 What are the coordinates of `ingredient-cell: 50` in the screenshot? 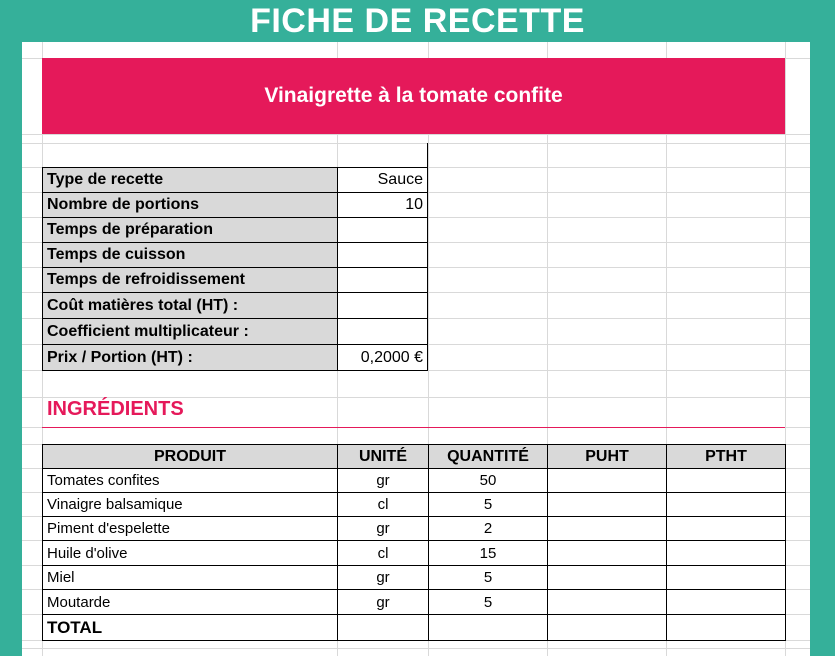 It's located at (488, 480).